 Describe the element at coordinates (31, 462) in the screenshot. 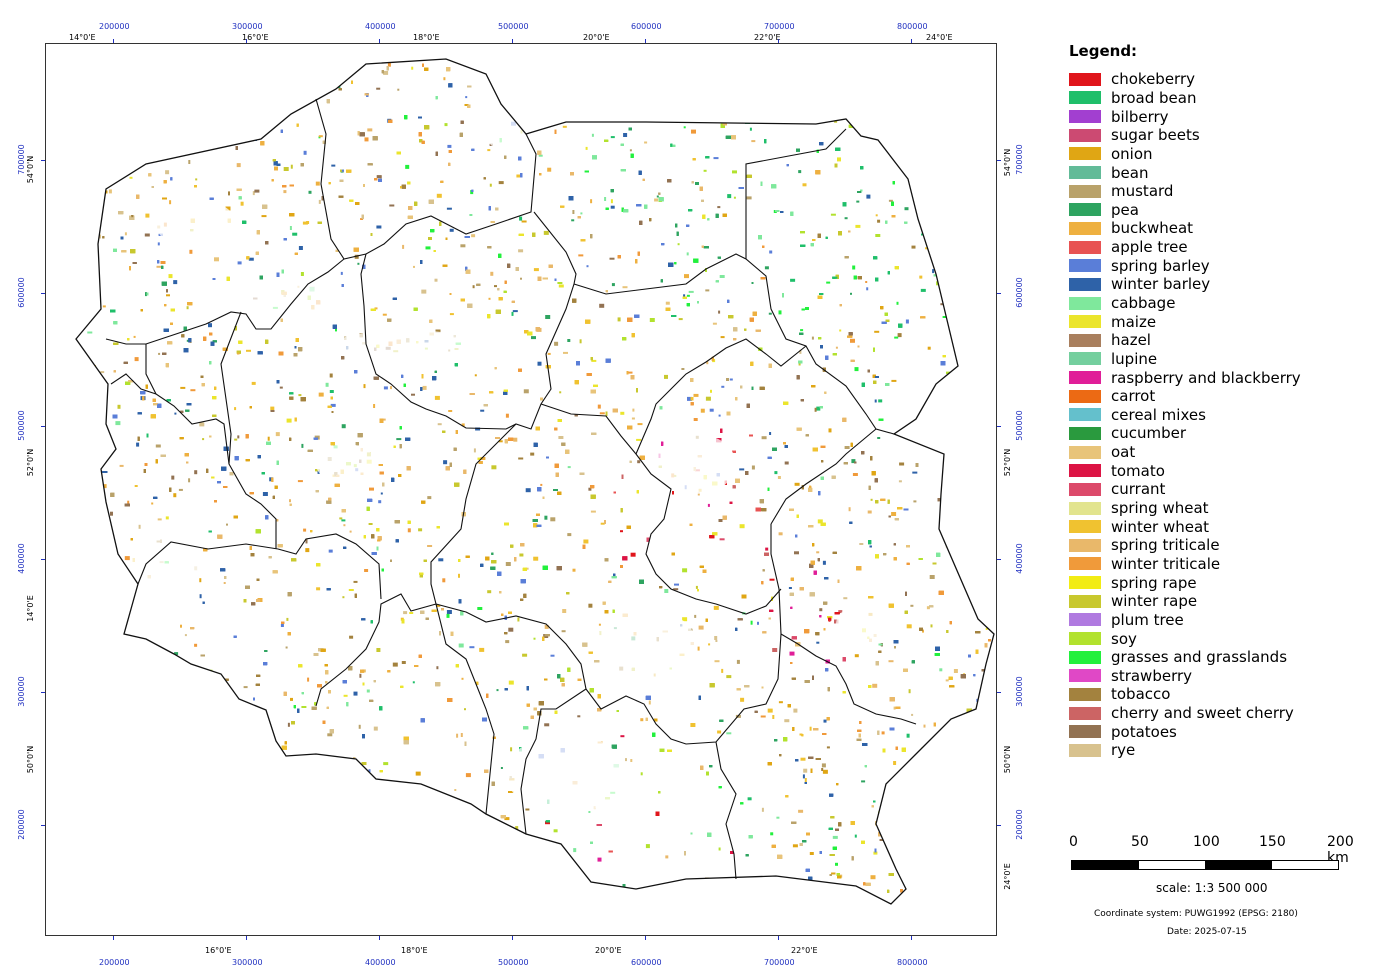

I see `grid-label-left: 52°0'N` at that location.